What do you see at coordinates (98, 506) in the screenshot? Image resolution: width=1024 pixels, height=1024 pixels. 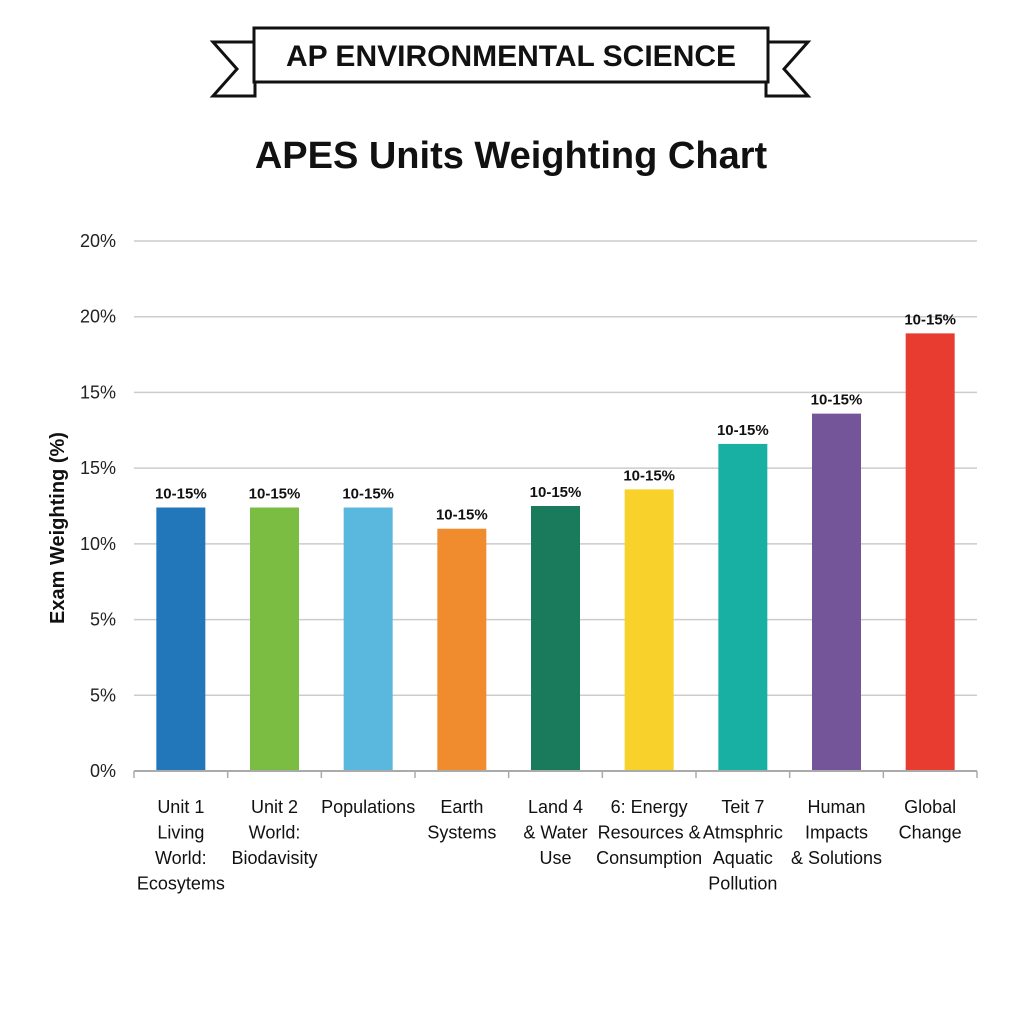 I see `y-axis-ticks: 0% 5% 5% 10% 15% 15% 20% 20%` at bounding box center [98, 506].